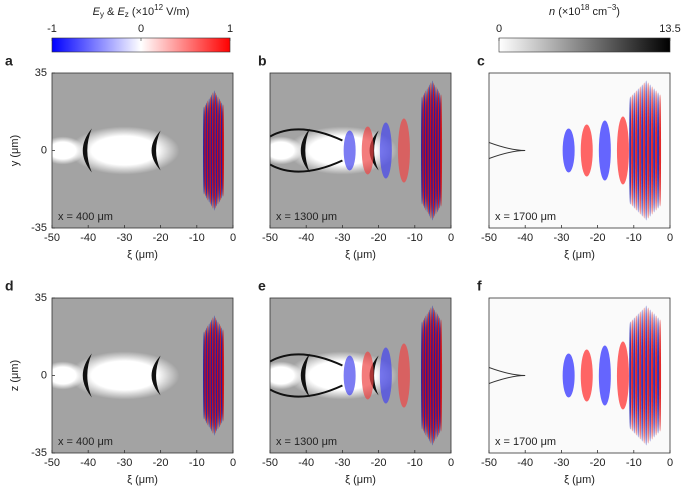 The image size is (685, 494). What do you see at coordinates (158, 7) in the screenshot?
I see `colorbar-label-part: 12` at bounding box center [158, 7].